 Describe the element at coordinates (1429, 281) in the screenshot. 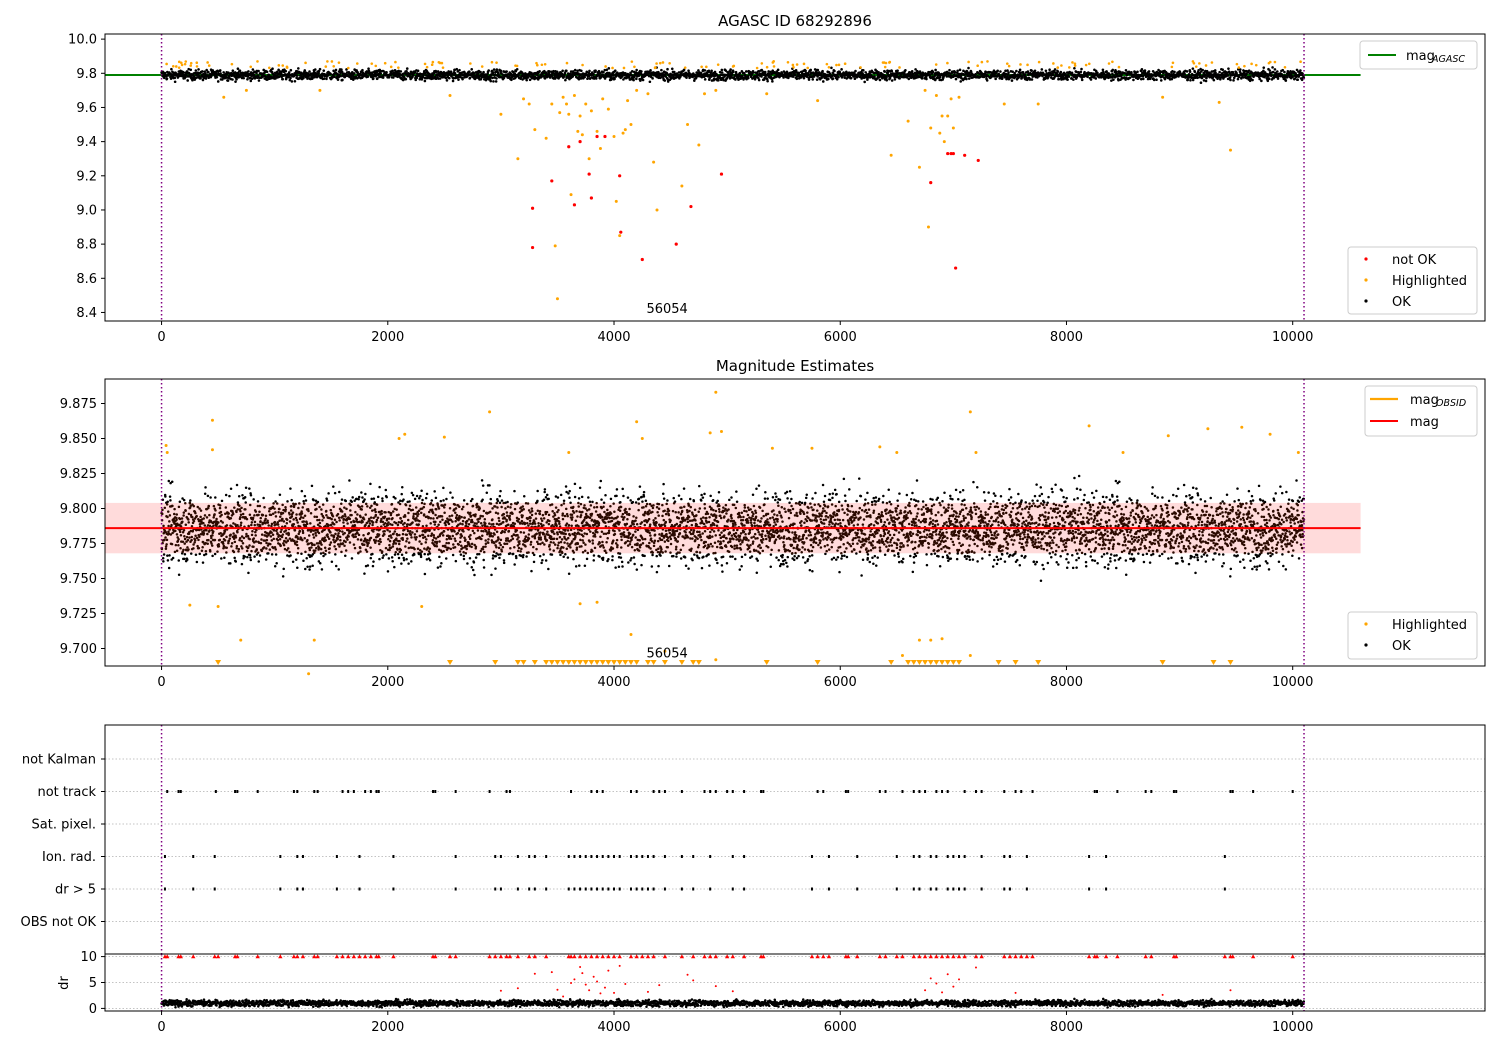

I see `legend-highlighted-label: Highlighted` at that location.